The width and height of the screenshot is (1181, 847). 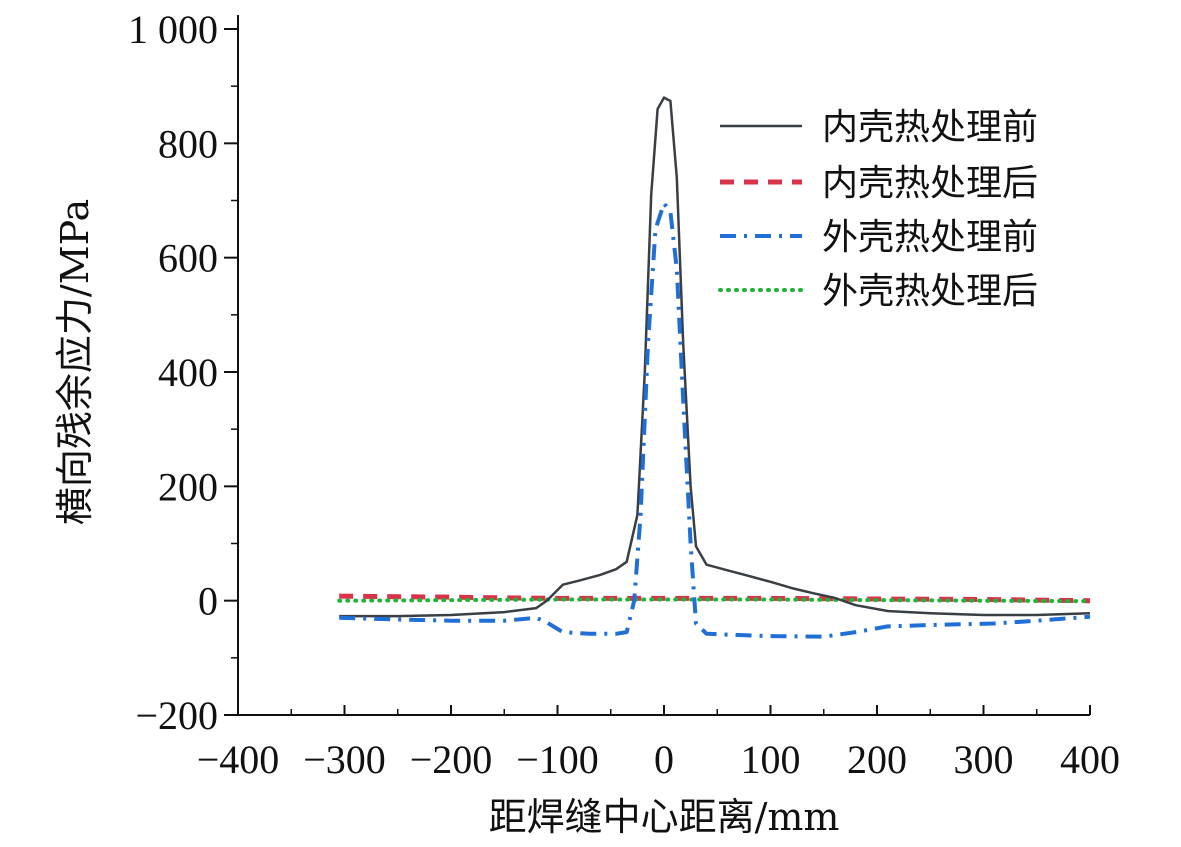 What do you see at coordinates (557, 759) in the screenshot?
I see `x-tick-label: −100` at bounding box center [557, 759].